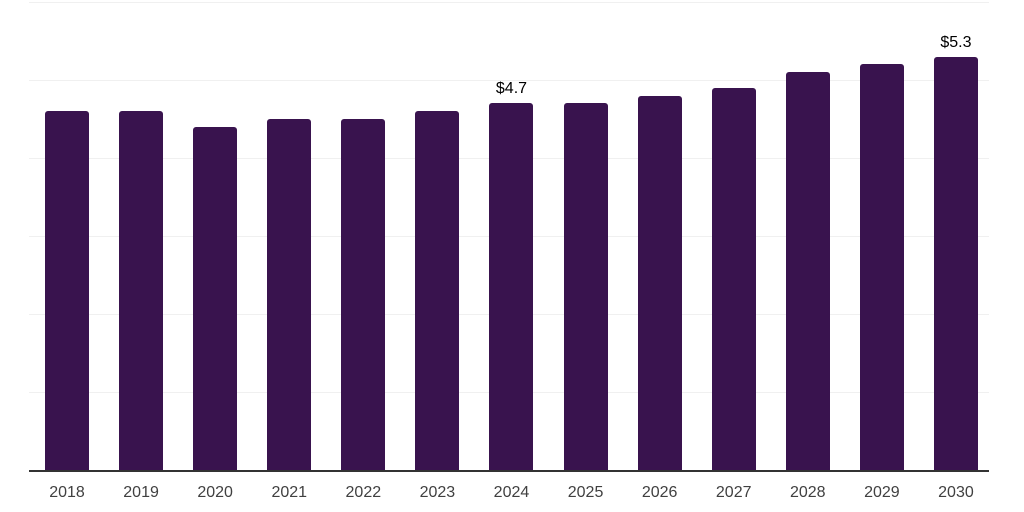 The image size is (1024, 512). What do you see at coordinates (881, 267) in the screenshot?
I see `bar-2029` at bounding box center [881, 267].